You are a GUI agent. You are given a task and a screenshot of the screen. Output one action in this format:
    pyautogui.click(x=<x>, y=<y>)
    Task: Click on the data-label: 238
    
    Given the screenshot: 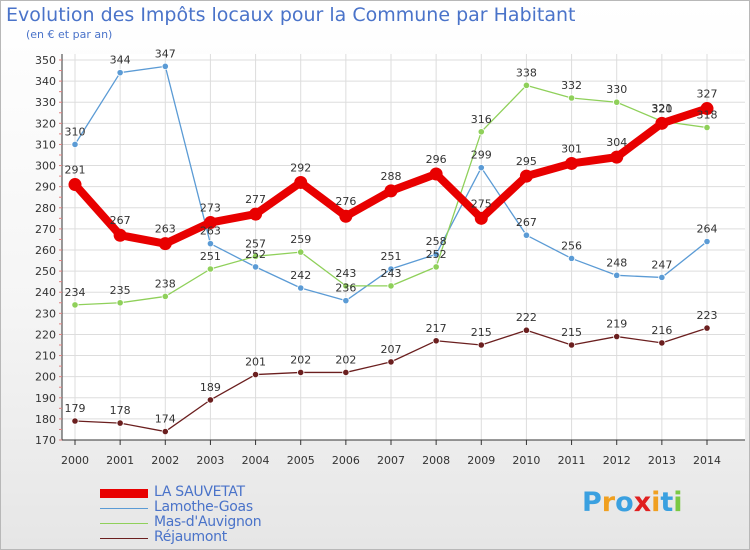 What is the action you would take?
    pyautogui.click(x=165, y=283)
    